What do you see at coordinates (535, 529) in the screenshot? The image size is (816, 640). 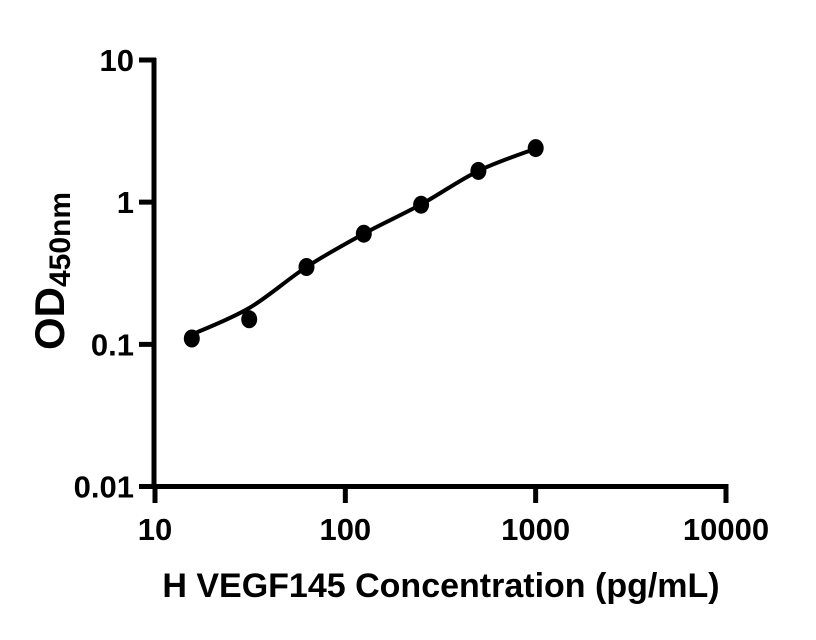 I see `x-tick-label: 1000` at bounding box center [535, 529].